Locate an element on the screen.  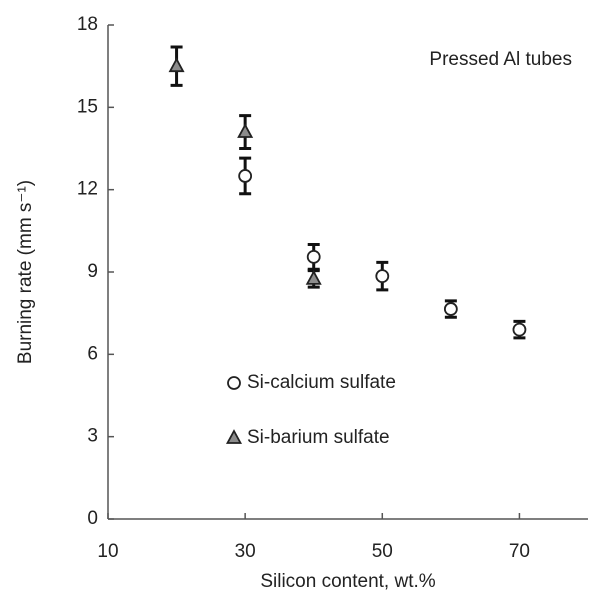
x-tick-label: 30 is located at coordinates (245, 551).